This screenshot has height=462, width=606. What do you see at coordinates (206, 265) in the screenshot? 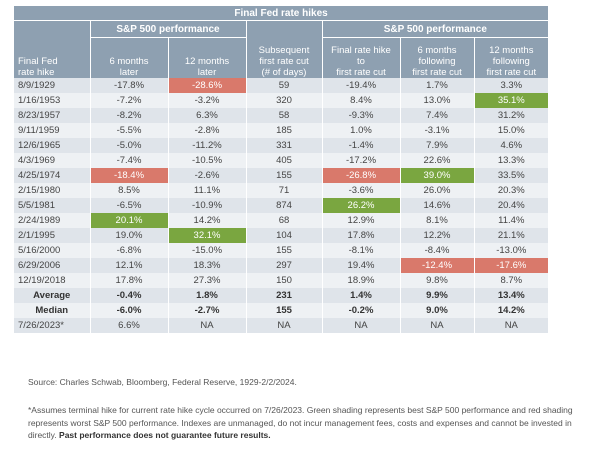
I see `table-cell: 18.3%` at bounding box center [206, 265].